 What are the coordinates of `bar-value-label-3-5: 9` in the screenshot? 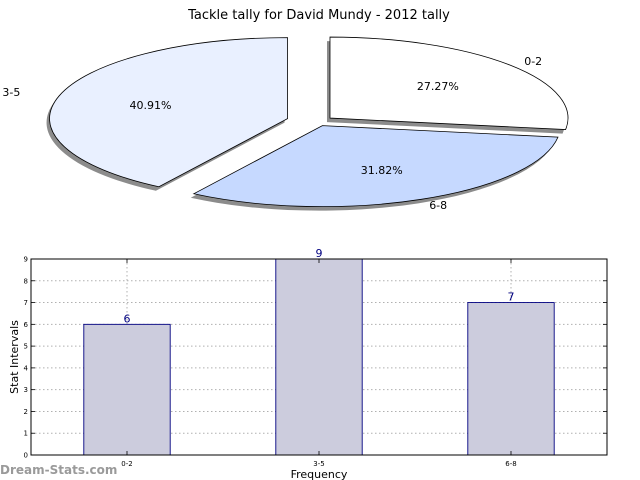 It's located at (319, 253).